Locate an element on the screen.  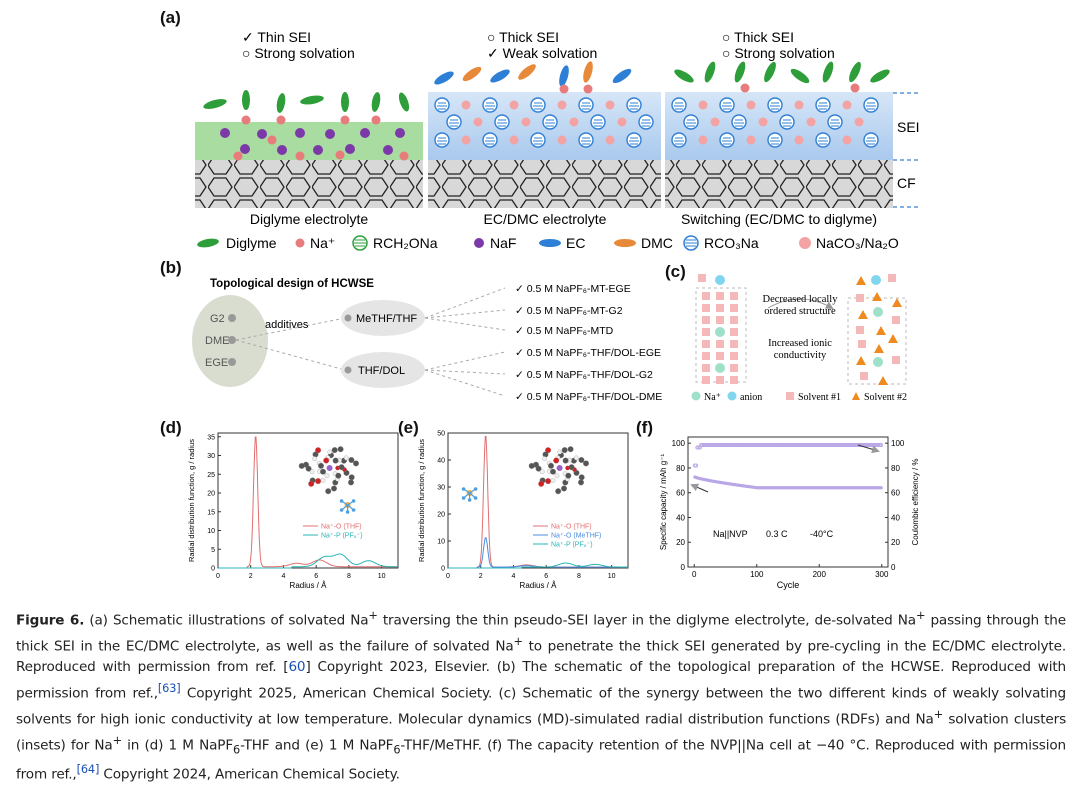
node-thf-dol is located at coordinates (383, 370).